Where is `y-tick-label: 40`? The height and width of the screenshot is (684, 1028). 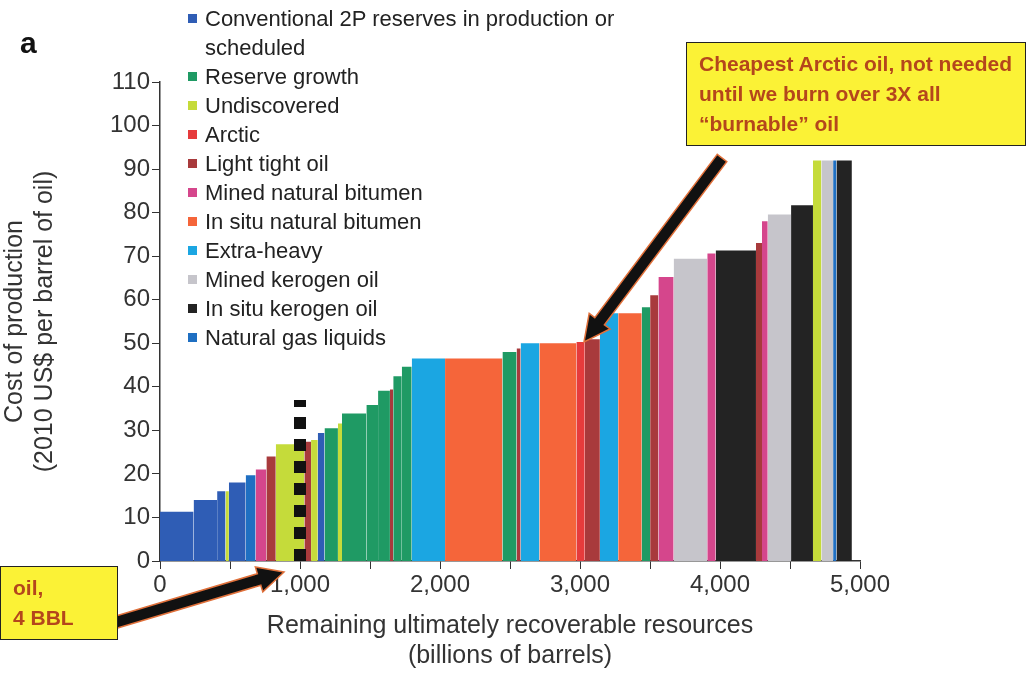
y-tick-label: 40 is located at coordinates (136, 385).